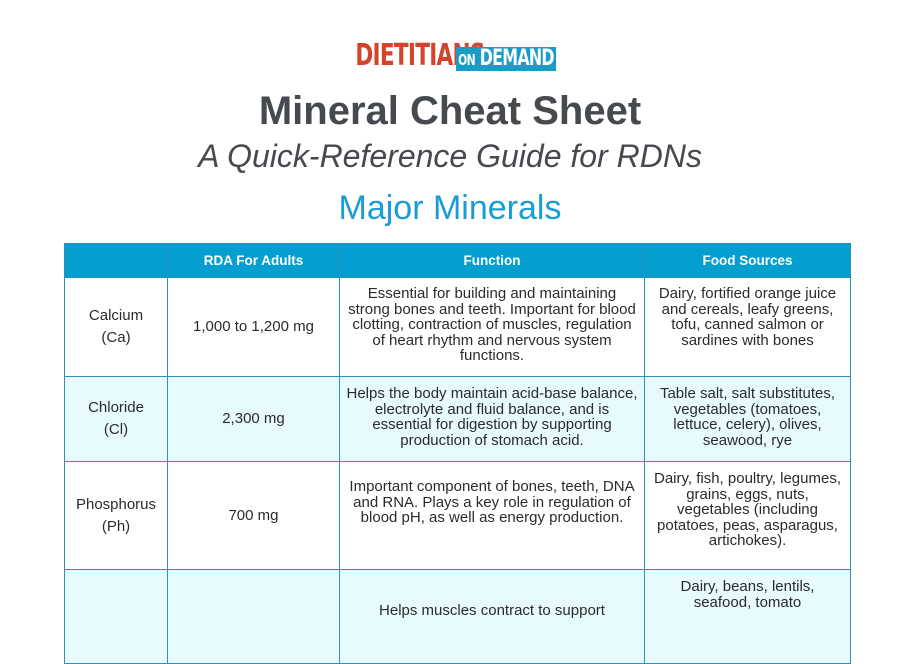 Image resolution: width=900 pixels, height=664 pixels. I want to click on mineral-name: Chloride, so click(116, 407).